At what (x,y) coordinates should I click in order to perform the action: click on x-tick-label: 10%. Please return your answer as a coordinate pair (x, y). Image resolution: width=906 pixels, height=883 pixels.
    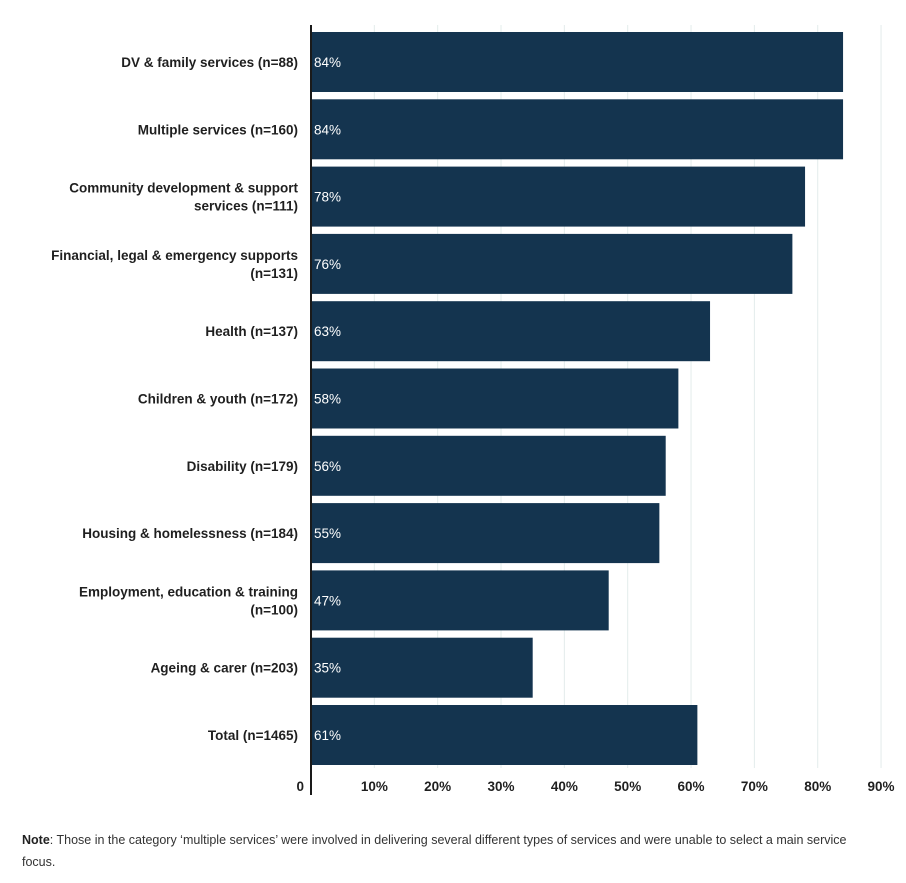
    Looking at the image, I should click on (374, 786).